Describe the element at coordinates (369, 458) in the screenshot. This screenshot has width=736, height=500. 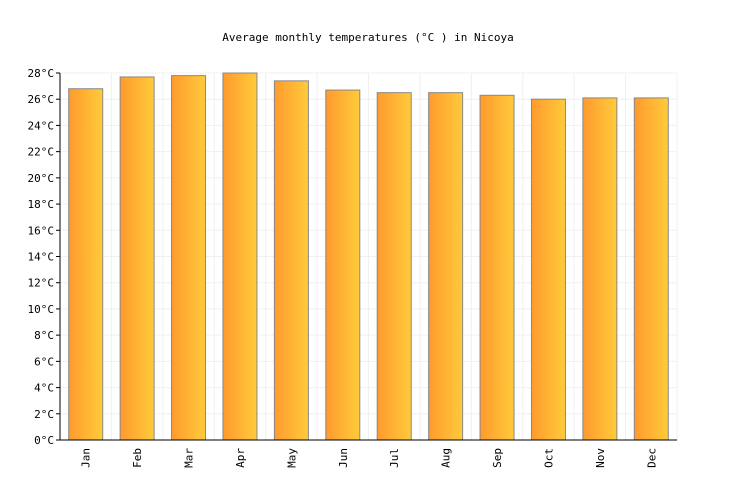
I see `x-tick-labels: Jan Feb Mar Apr May Jun Jul Aug Sep Oct Nov Dec` at that location.